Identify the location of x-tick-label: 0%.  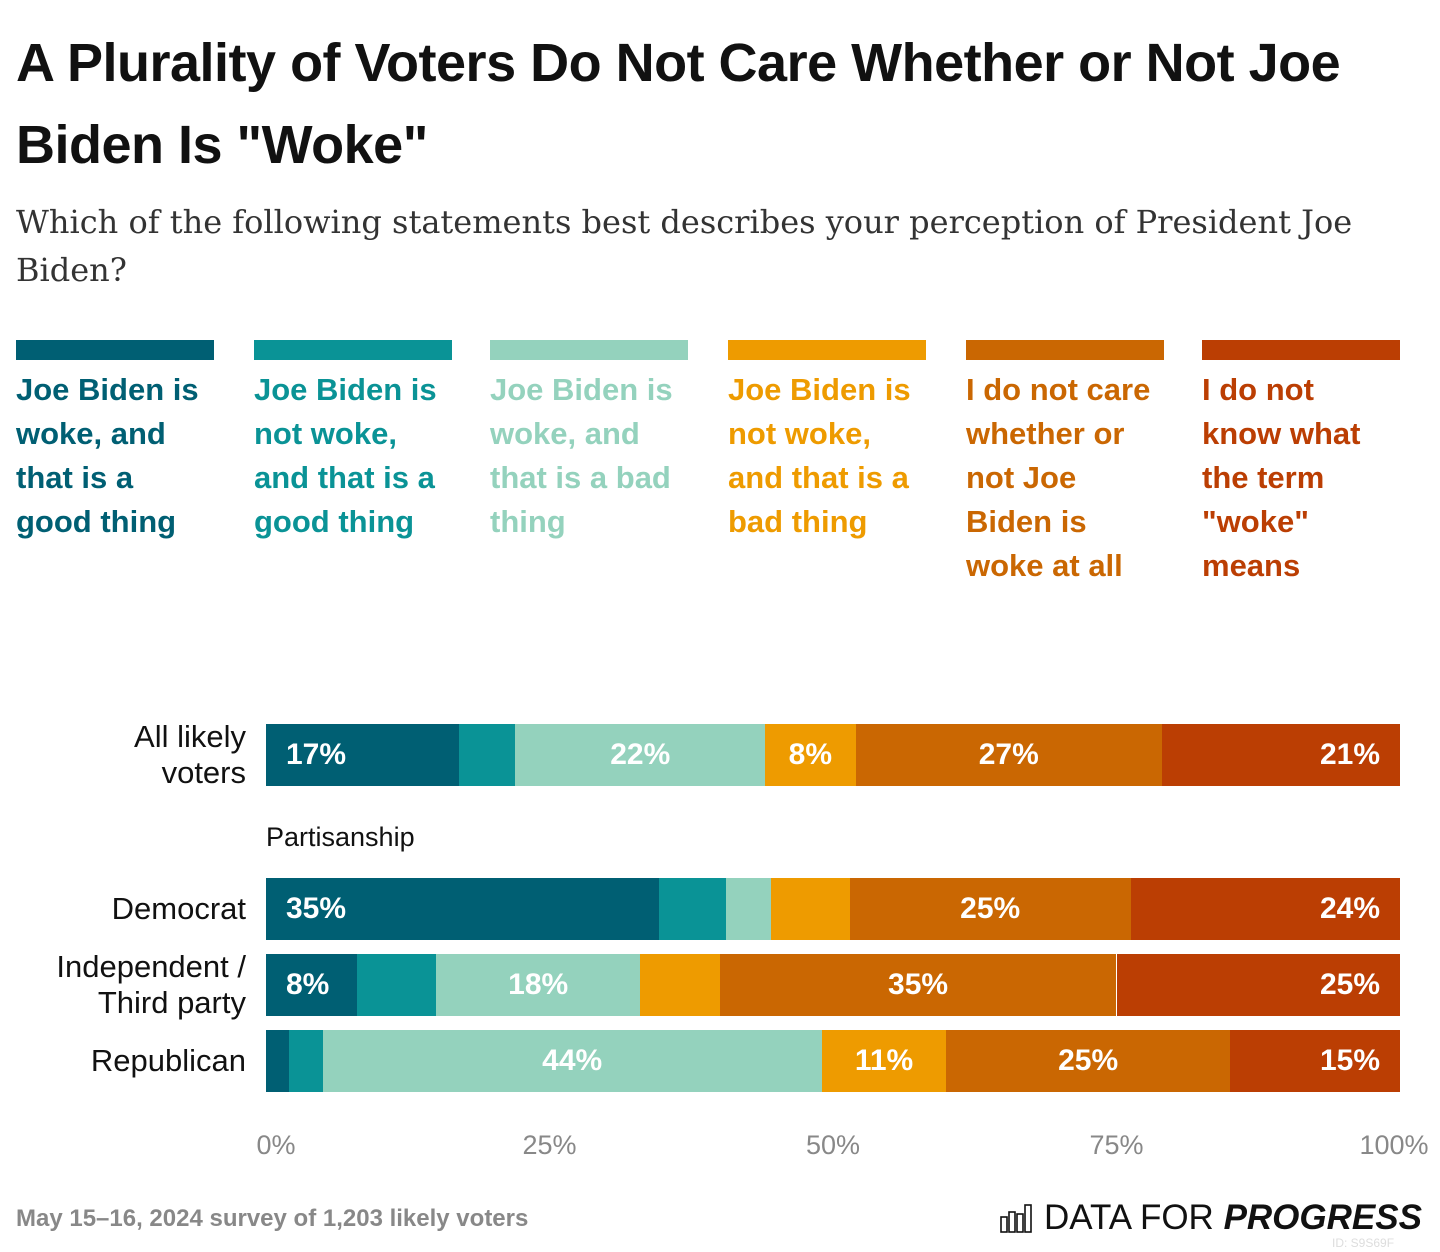
(276, 1145).